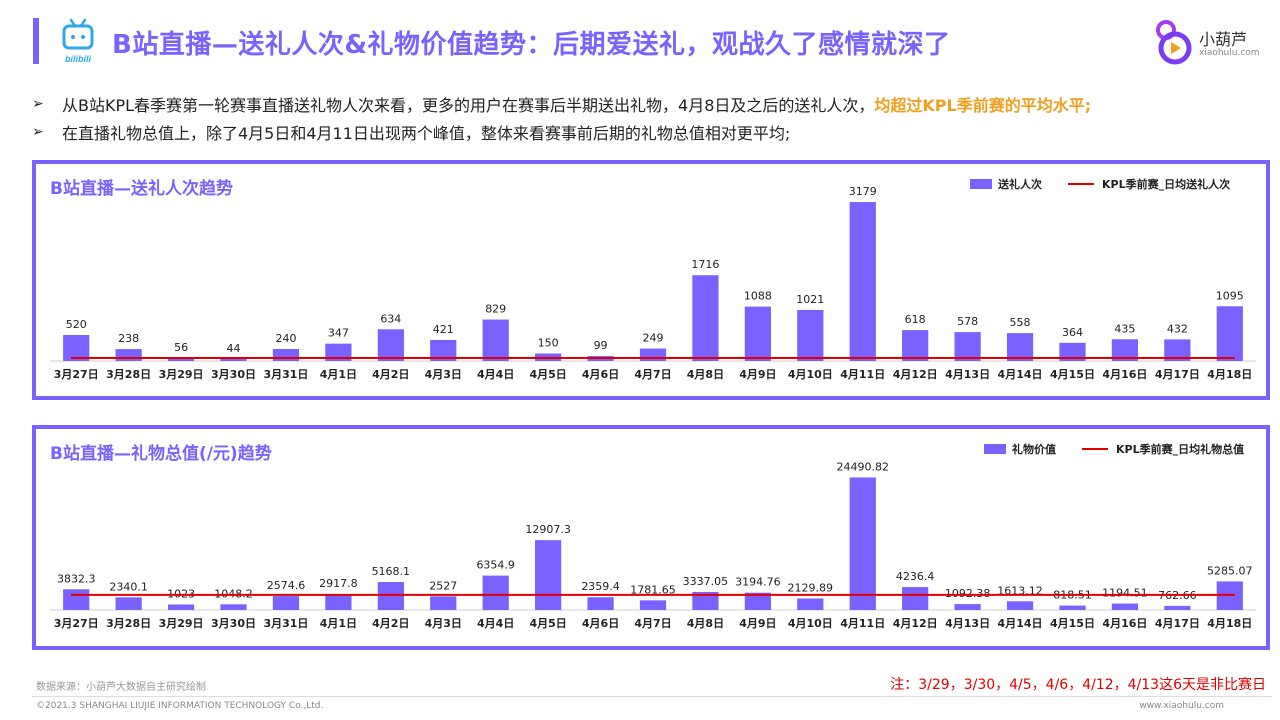  I want to click on data-label: 5168.1, so click(391, 571).